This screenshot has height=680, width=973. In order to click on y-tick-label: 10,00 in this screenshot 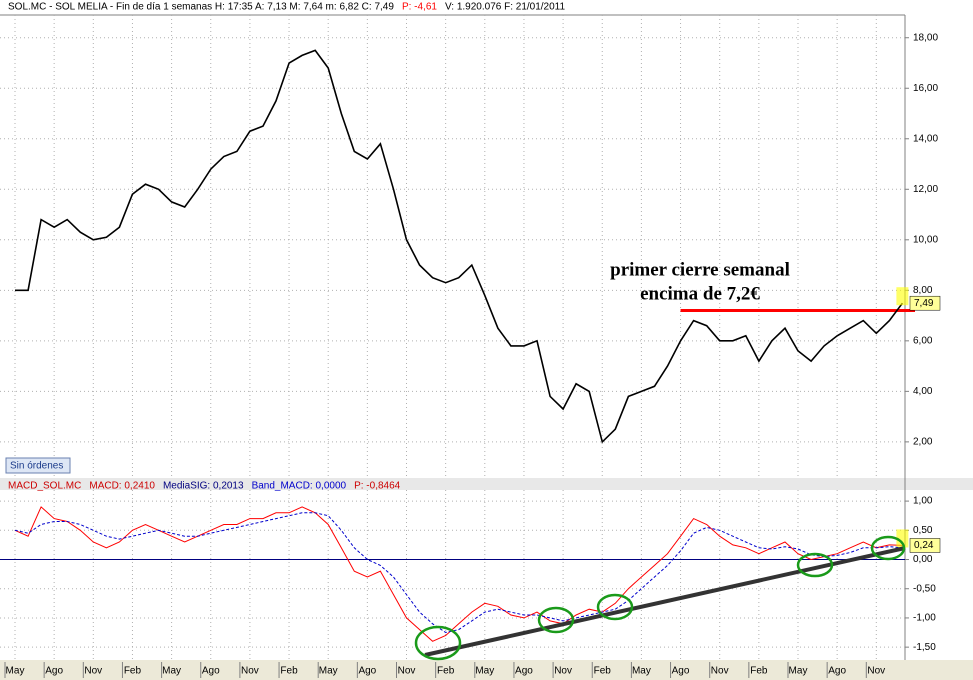, I will do `click(925, 239)`.